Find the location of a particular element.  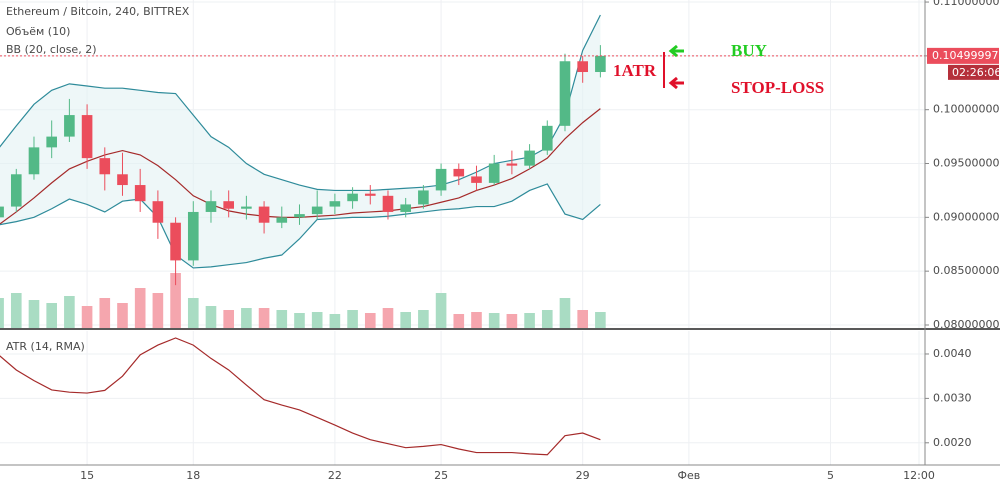

y-tick-label: 0.09000000 is located at coordinates (966, 216).